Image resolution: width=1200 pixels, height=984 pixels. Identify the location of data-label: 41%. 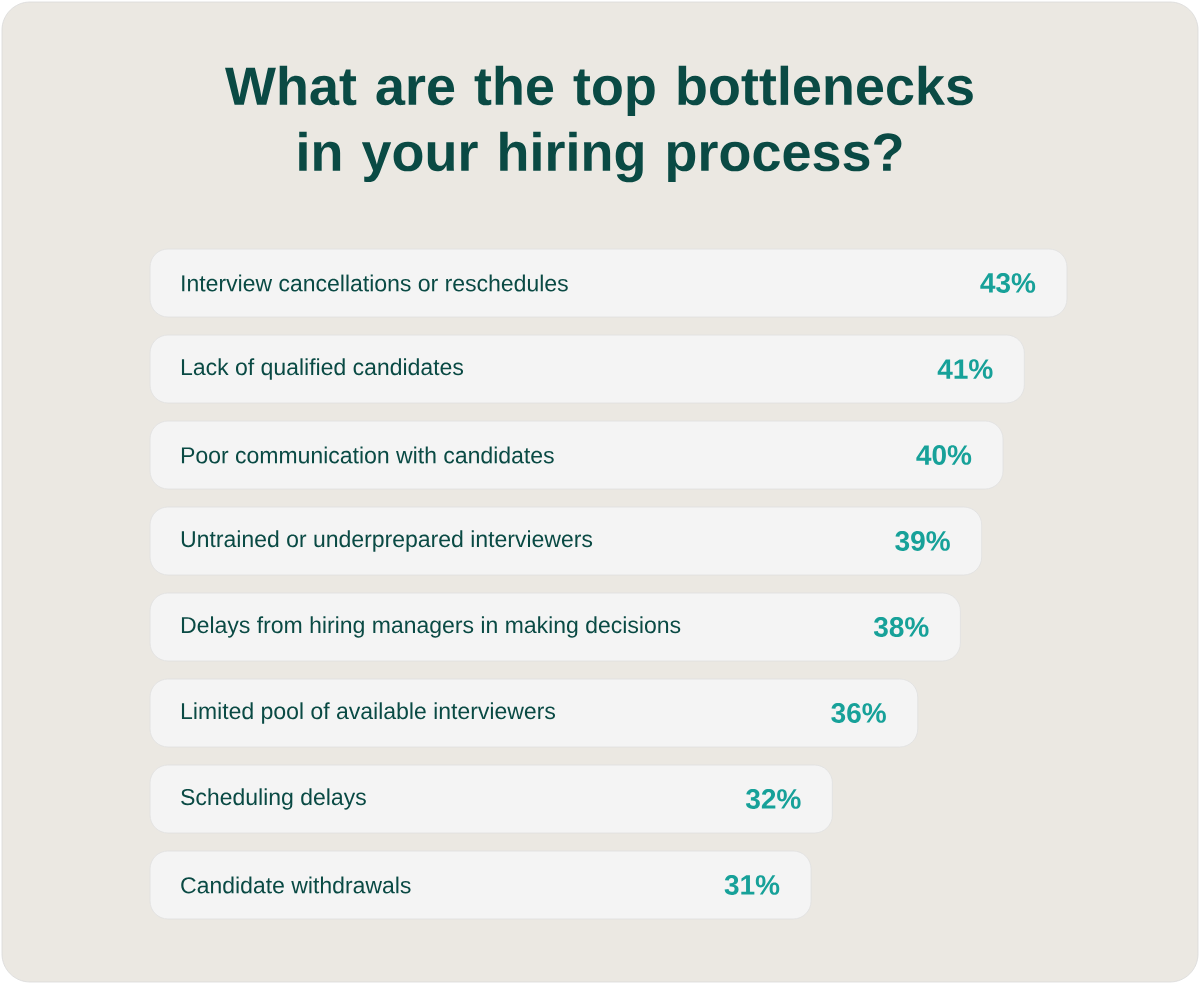
(965, 369).